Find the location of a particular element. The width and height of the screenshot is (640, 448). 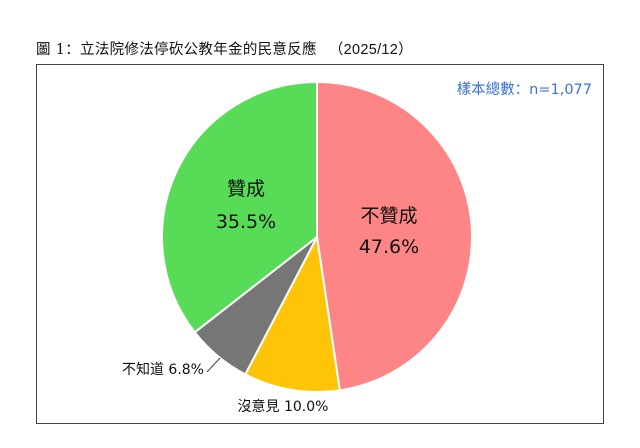

slice-label-4: 贊成 is located at coordinates (246, 189).